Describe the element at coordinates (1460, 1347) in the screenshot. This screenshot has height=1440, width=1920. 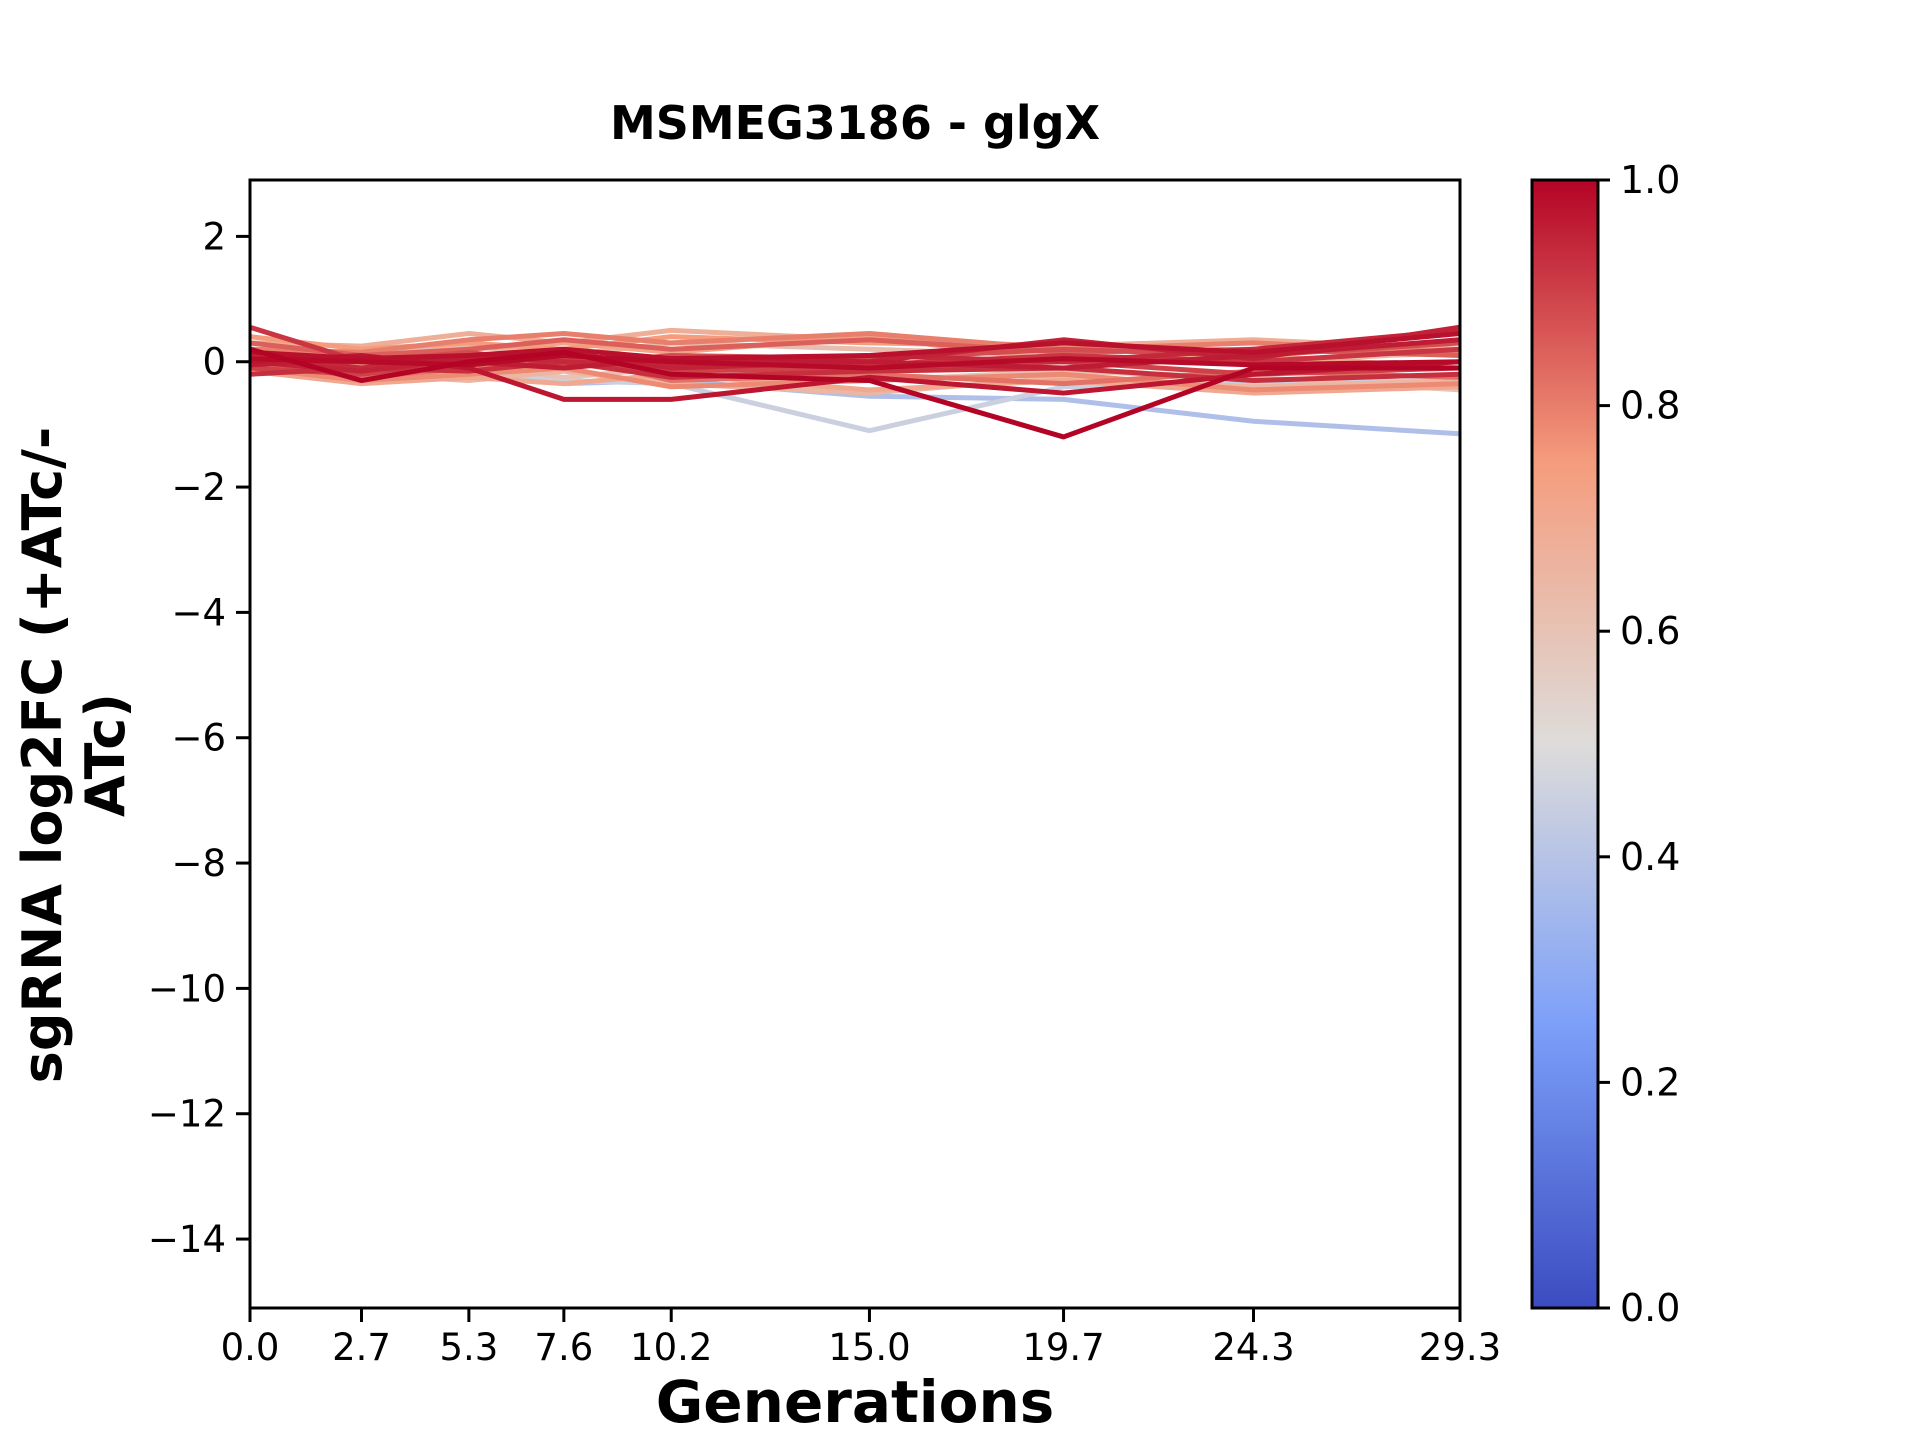
I see `x-tick-label: 29.3` at that location.